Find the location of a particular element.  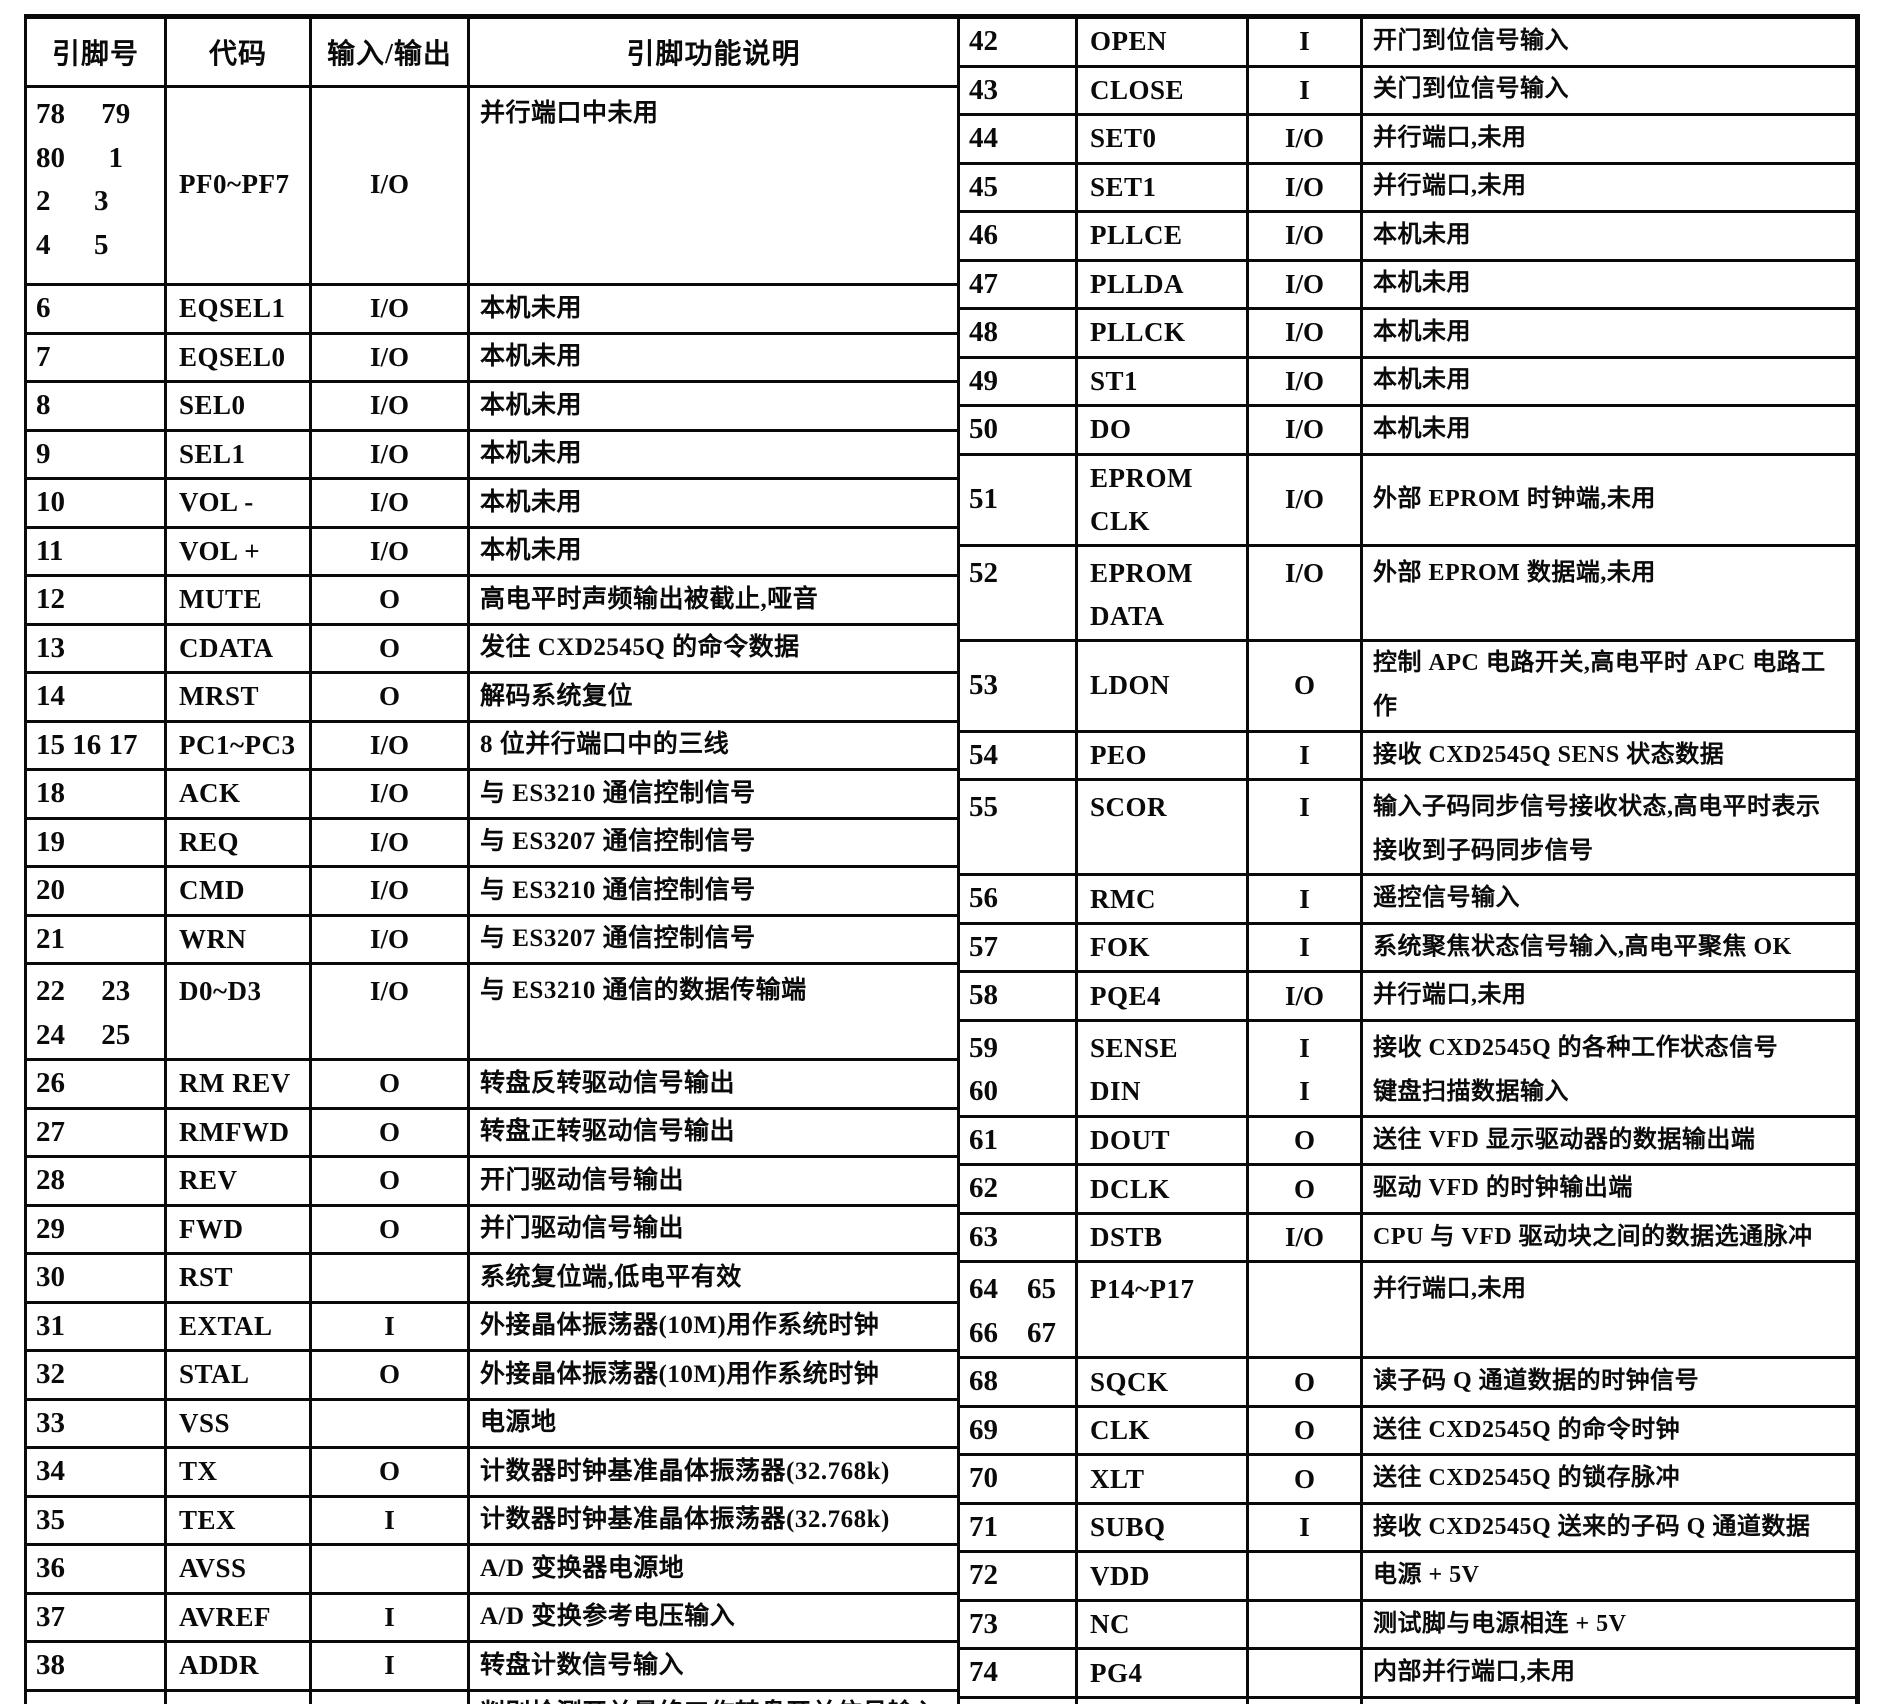

table-row: 49 ST1 I/O 本机未用 is located at coordinates (1408, 381).